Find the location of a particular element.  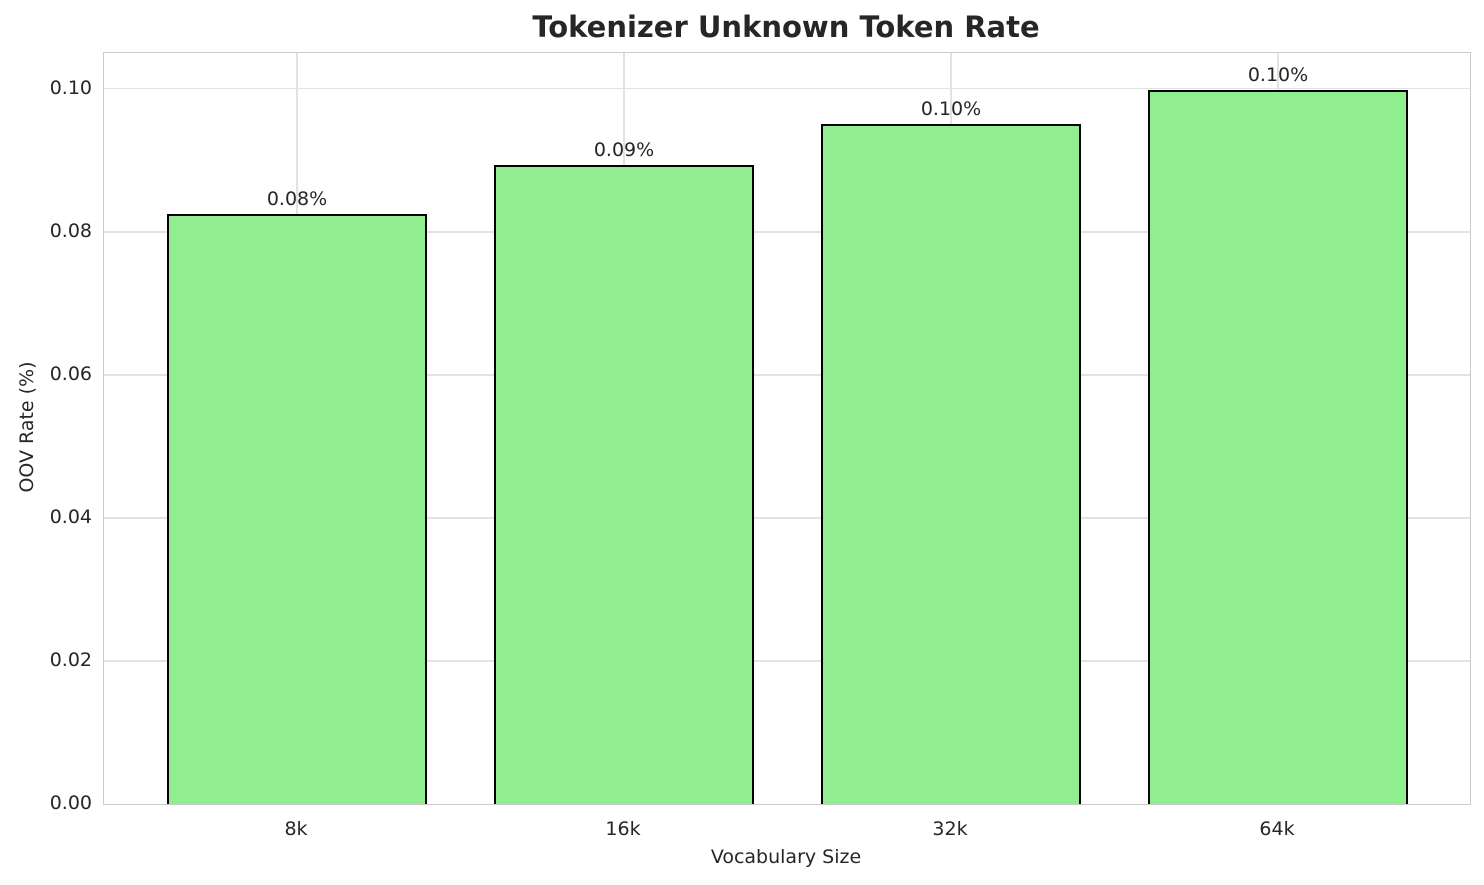

x-axis-label: Vocabulary Size is located at coordinates (786, 857).